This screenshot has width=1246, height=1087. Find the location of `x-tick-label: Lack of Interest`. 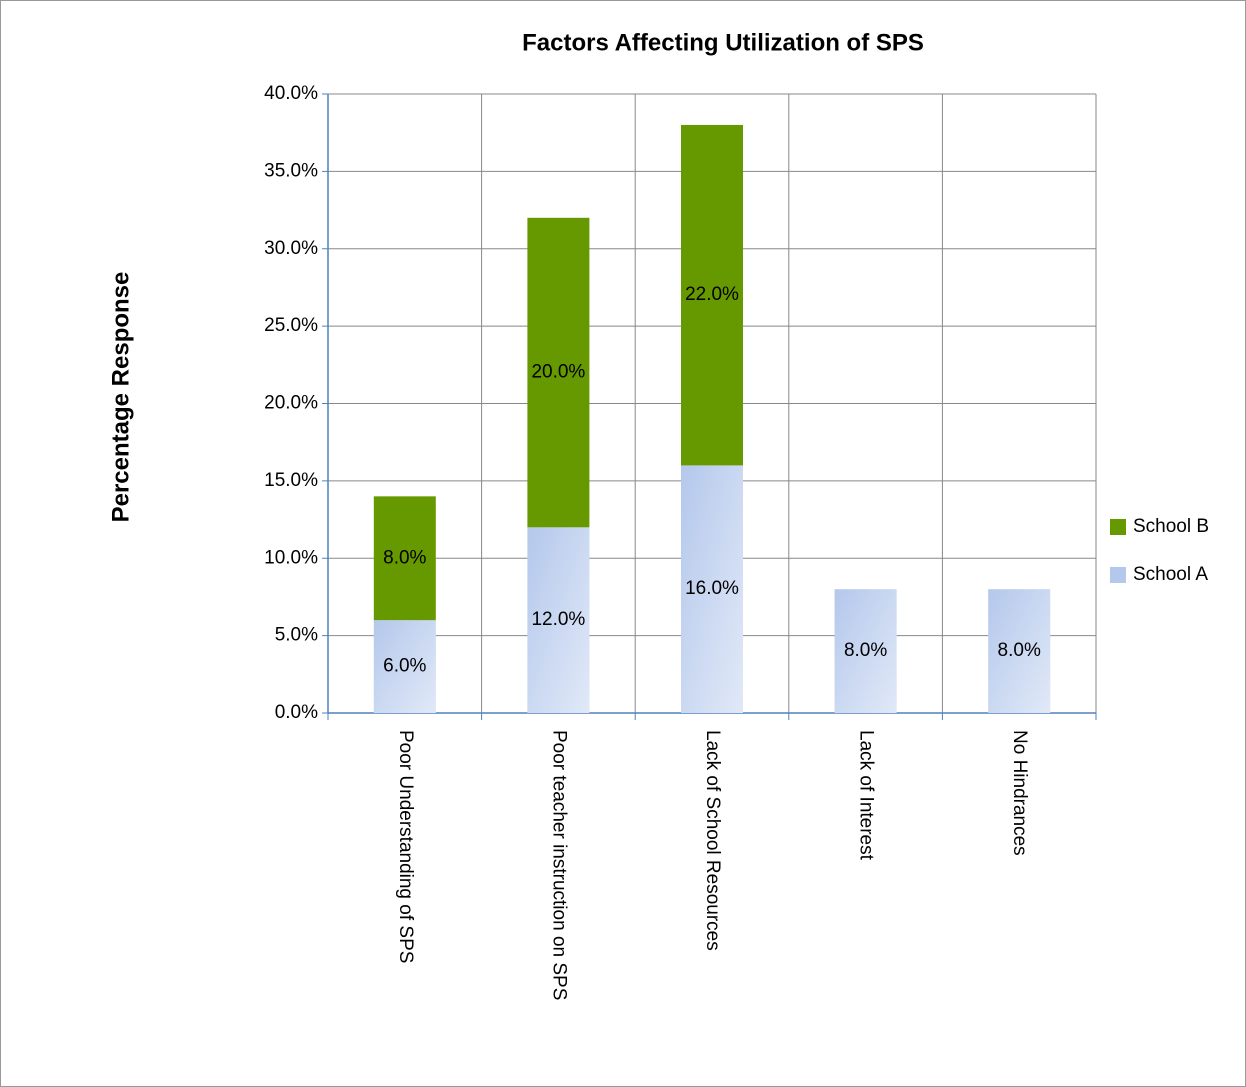

x-tick-label: Lack of Interest is located at coordinates (866, 795).